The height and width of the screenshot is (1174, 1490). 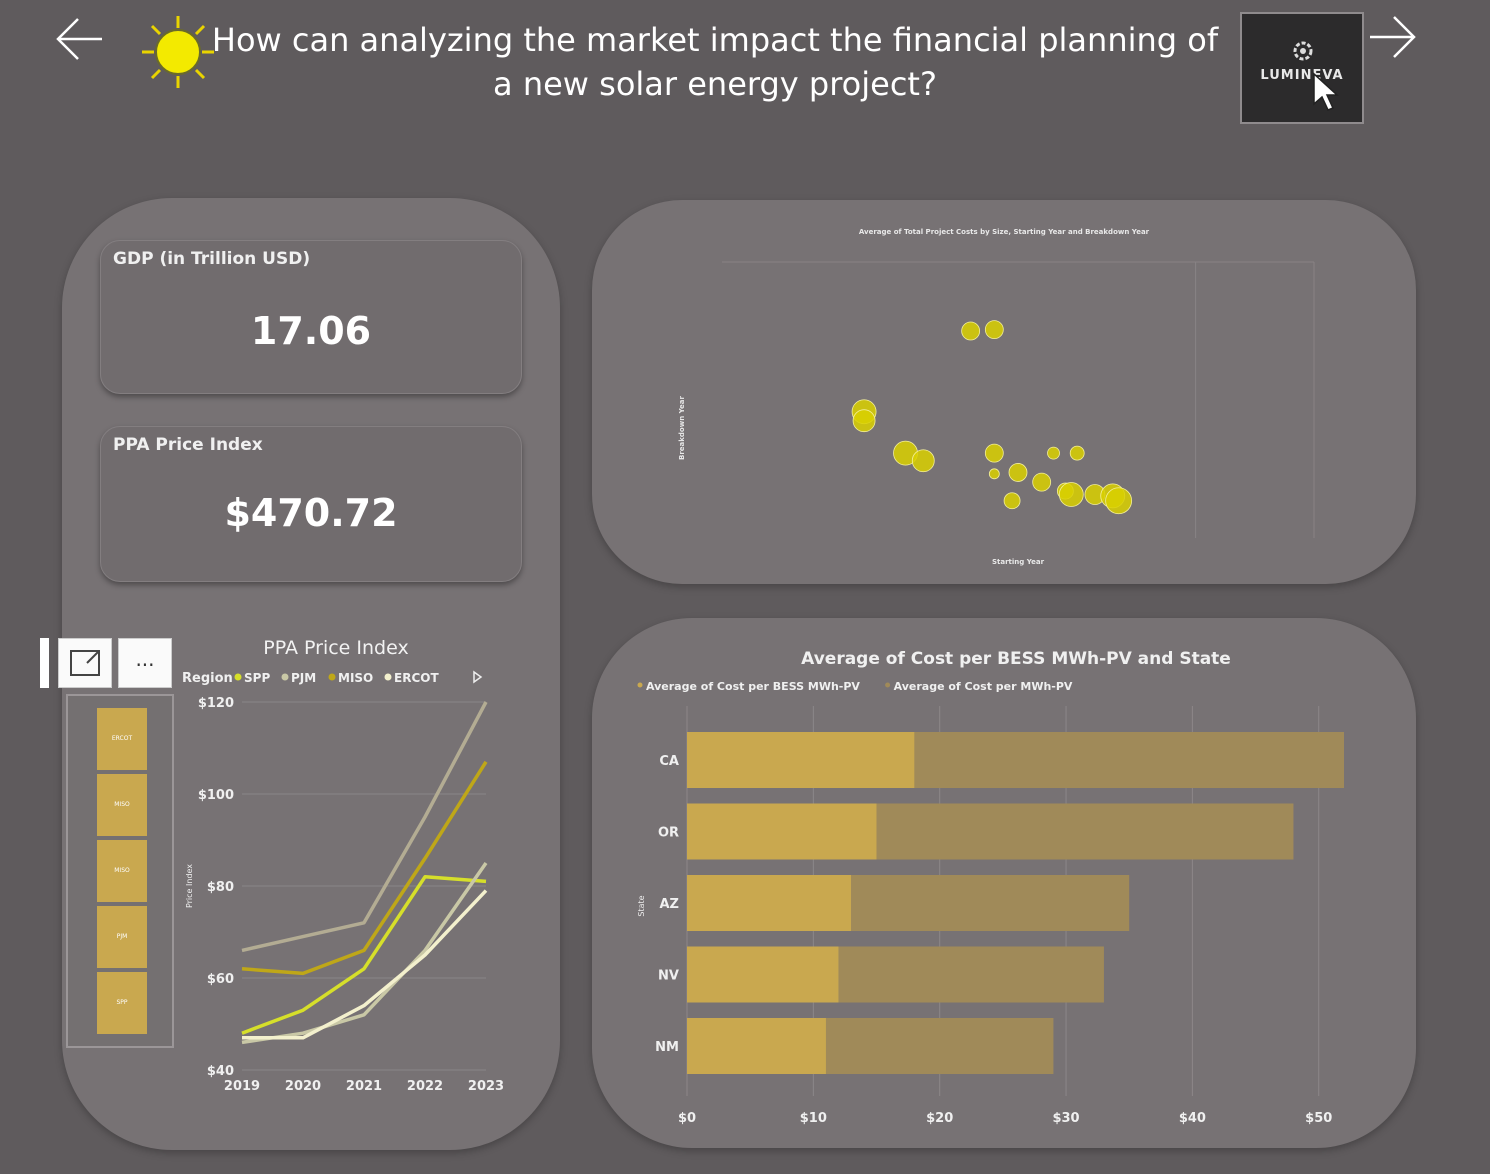 What do you see at coordinates (257, 678) in the screenshot?
I see `legend-label: SPP` at bounding box center [257, 678].